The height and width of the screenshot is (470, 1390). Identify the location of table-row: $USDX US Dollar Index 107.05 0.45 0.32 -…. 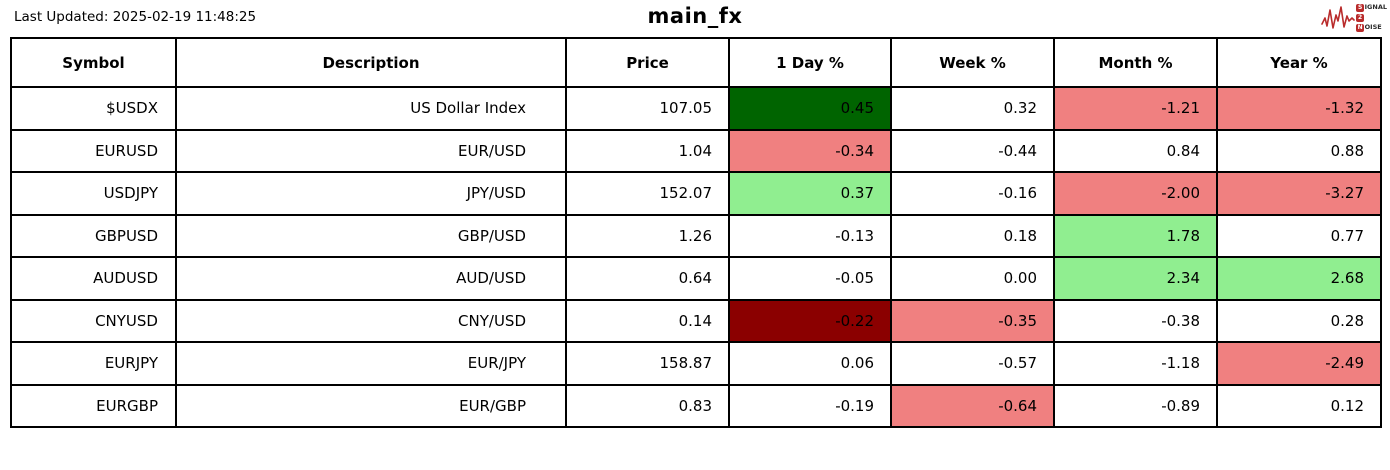
(696, 108).